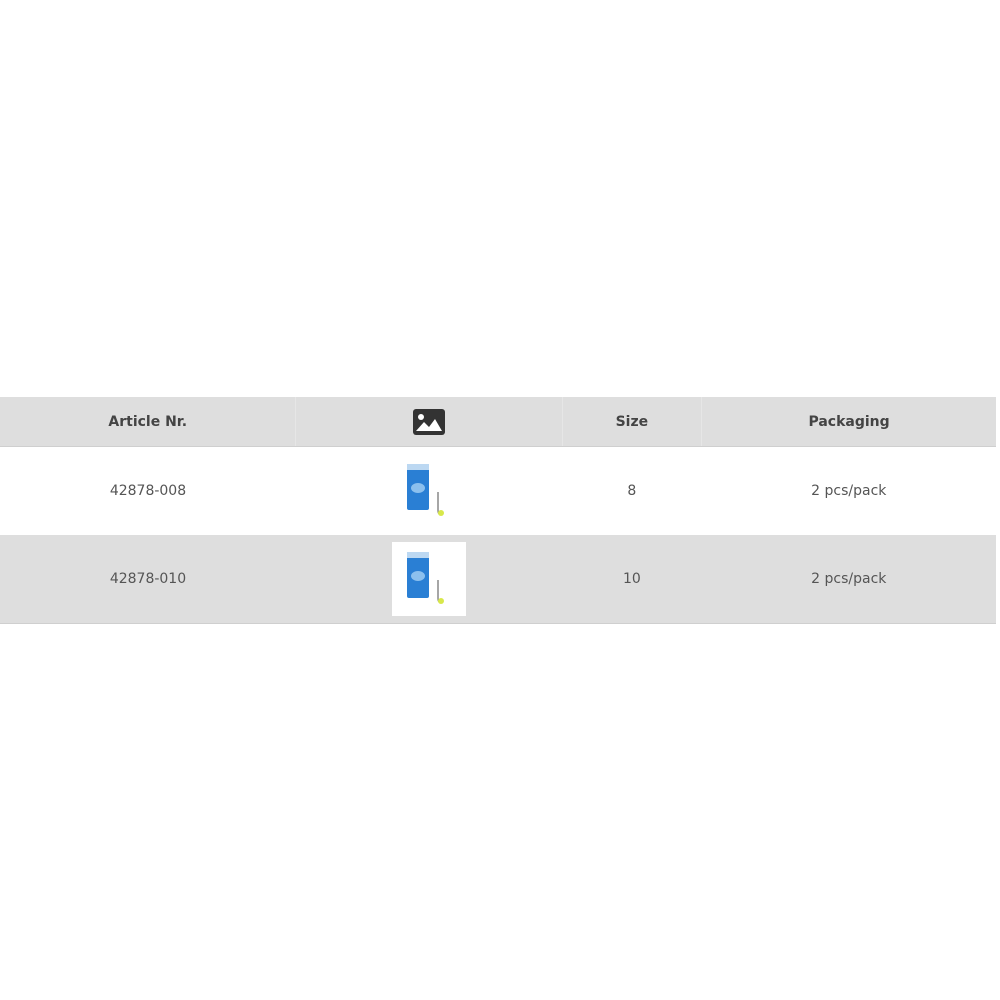  What do you see at coordinates (632, 490) in the screenshot?
I see `size-value: 8` at bounding box center [632, 490].